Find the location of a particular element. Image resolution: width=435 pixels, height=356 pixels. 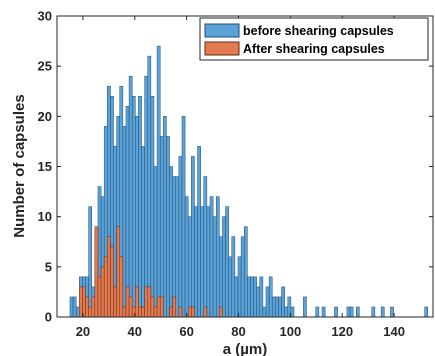

x-tick-label: 40 is located at coordinates (135, 331).